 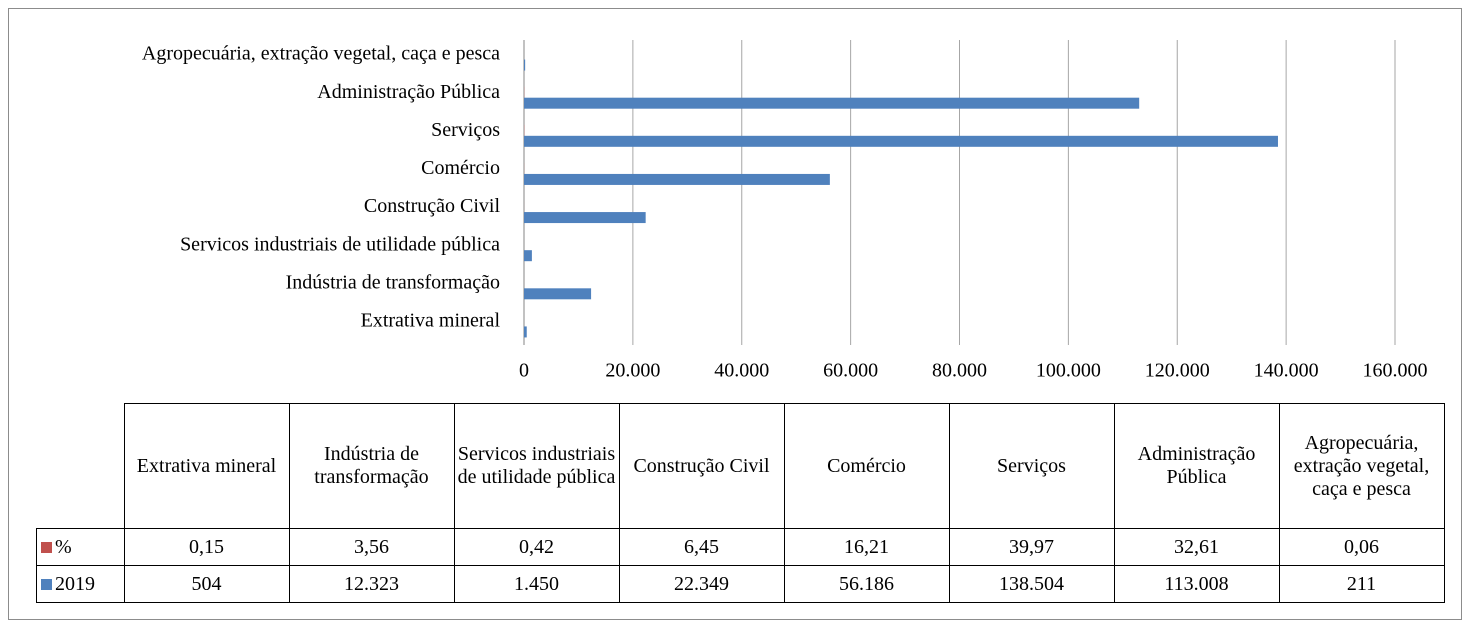 What do you see at coordinates (371, 547) in the screenshot?
I see `table-value: 3,56` at bounding box center [371, 547].